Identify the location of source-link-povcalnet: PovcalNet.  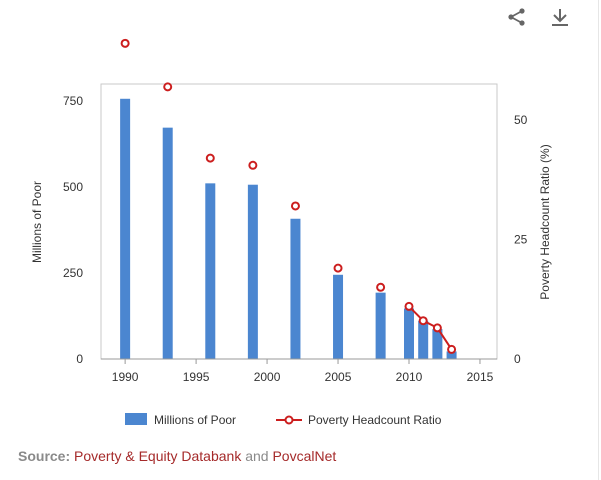
(304, 456).